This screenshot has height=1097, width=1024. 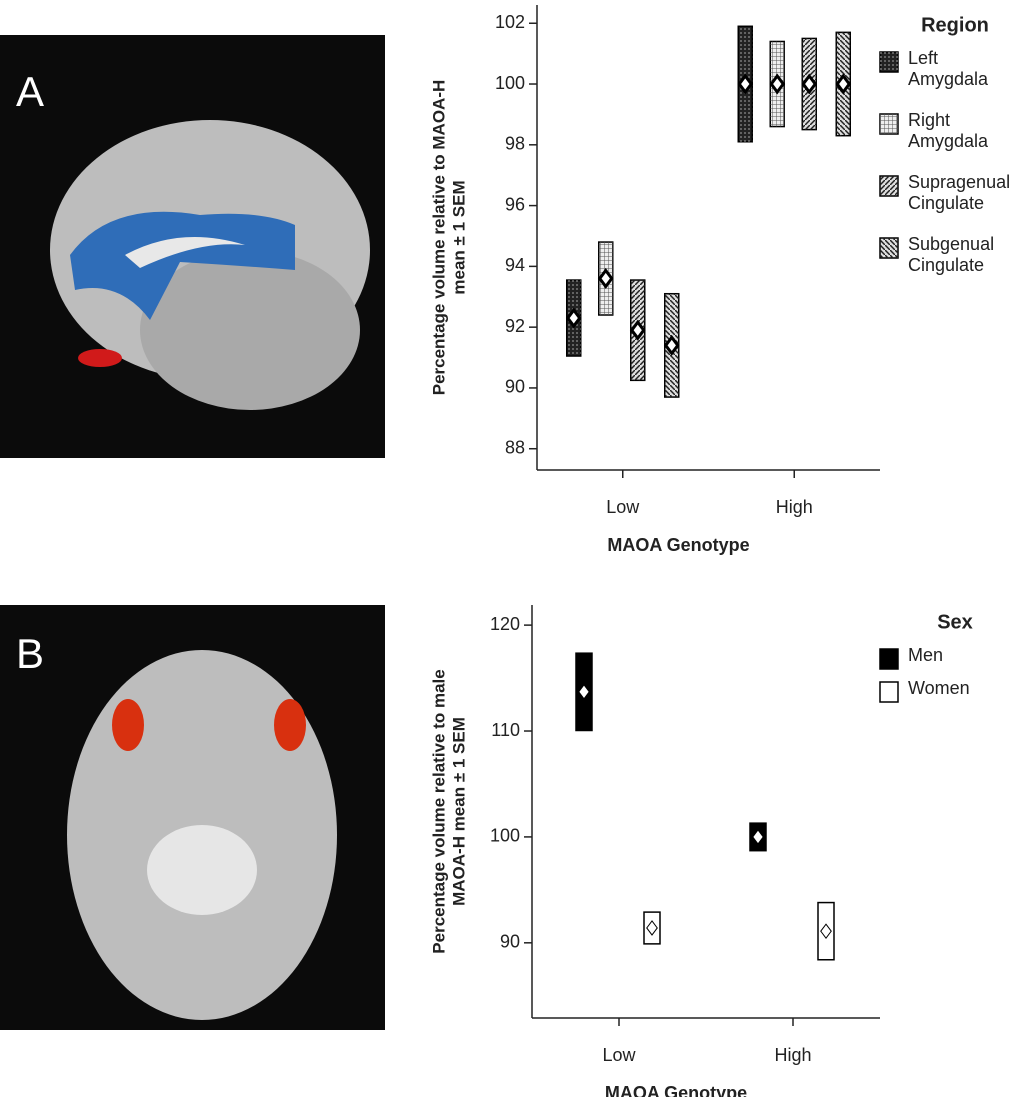 What do you see at coordinates (515, 144) in the screenshot?
I see `y-tick-label: 98` at bounding box center [515, 144].